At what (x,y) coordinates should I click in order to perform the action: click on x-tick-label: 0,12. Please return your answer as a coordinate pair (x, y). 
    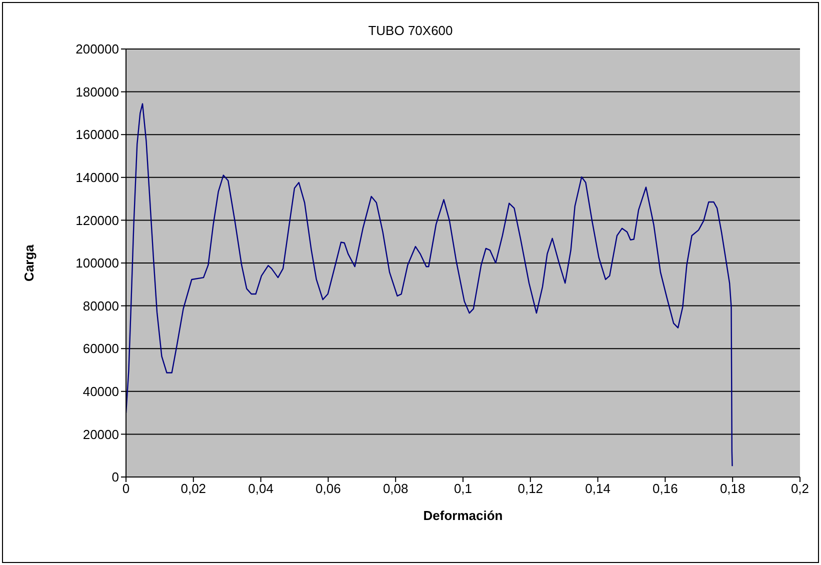
    Looking at the image, I should click on (531, 488).